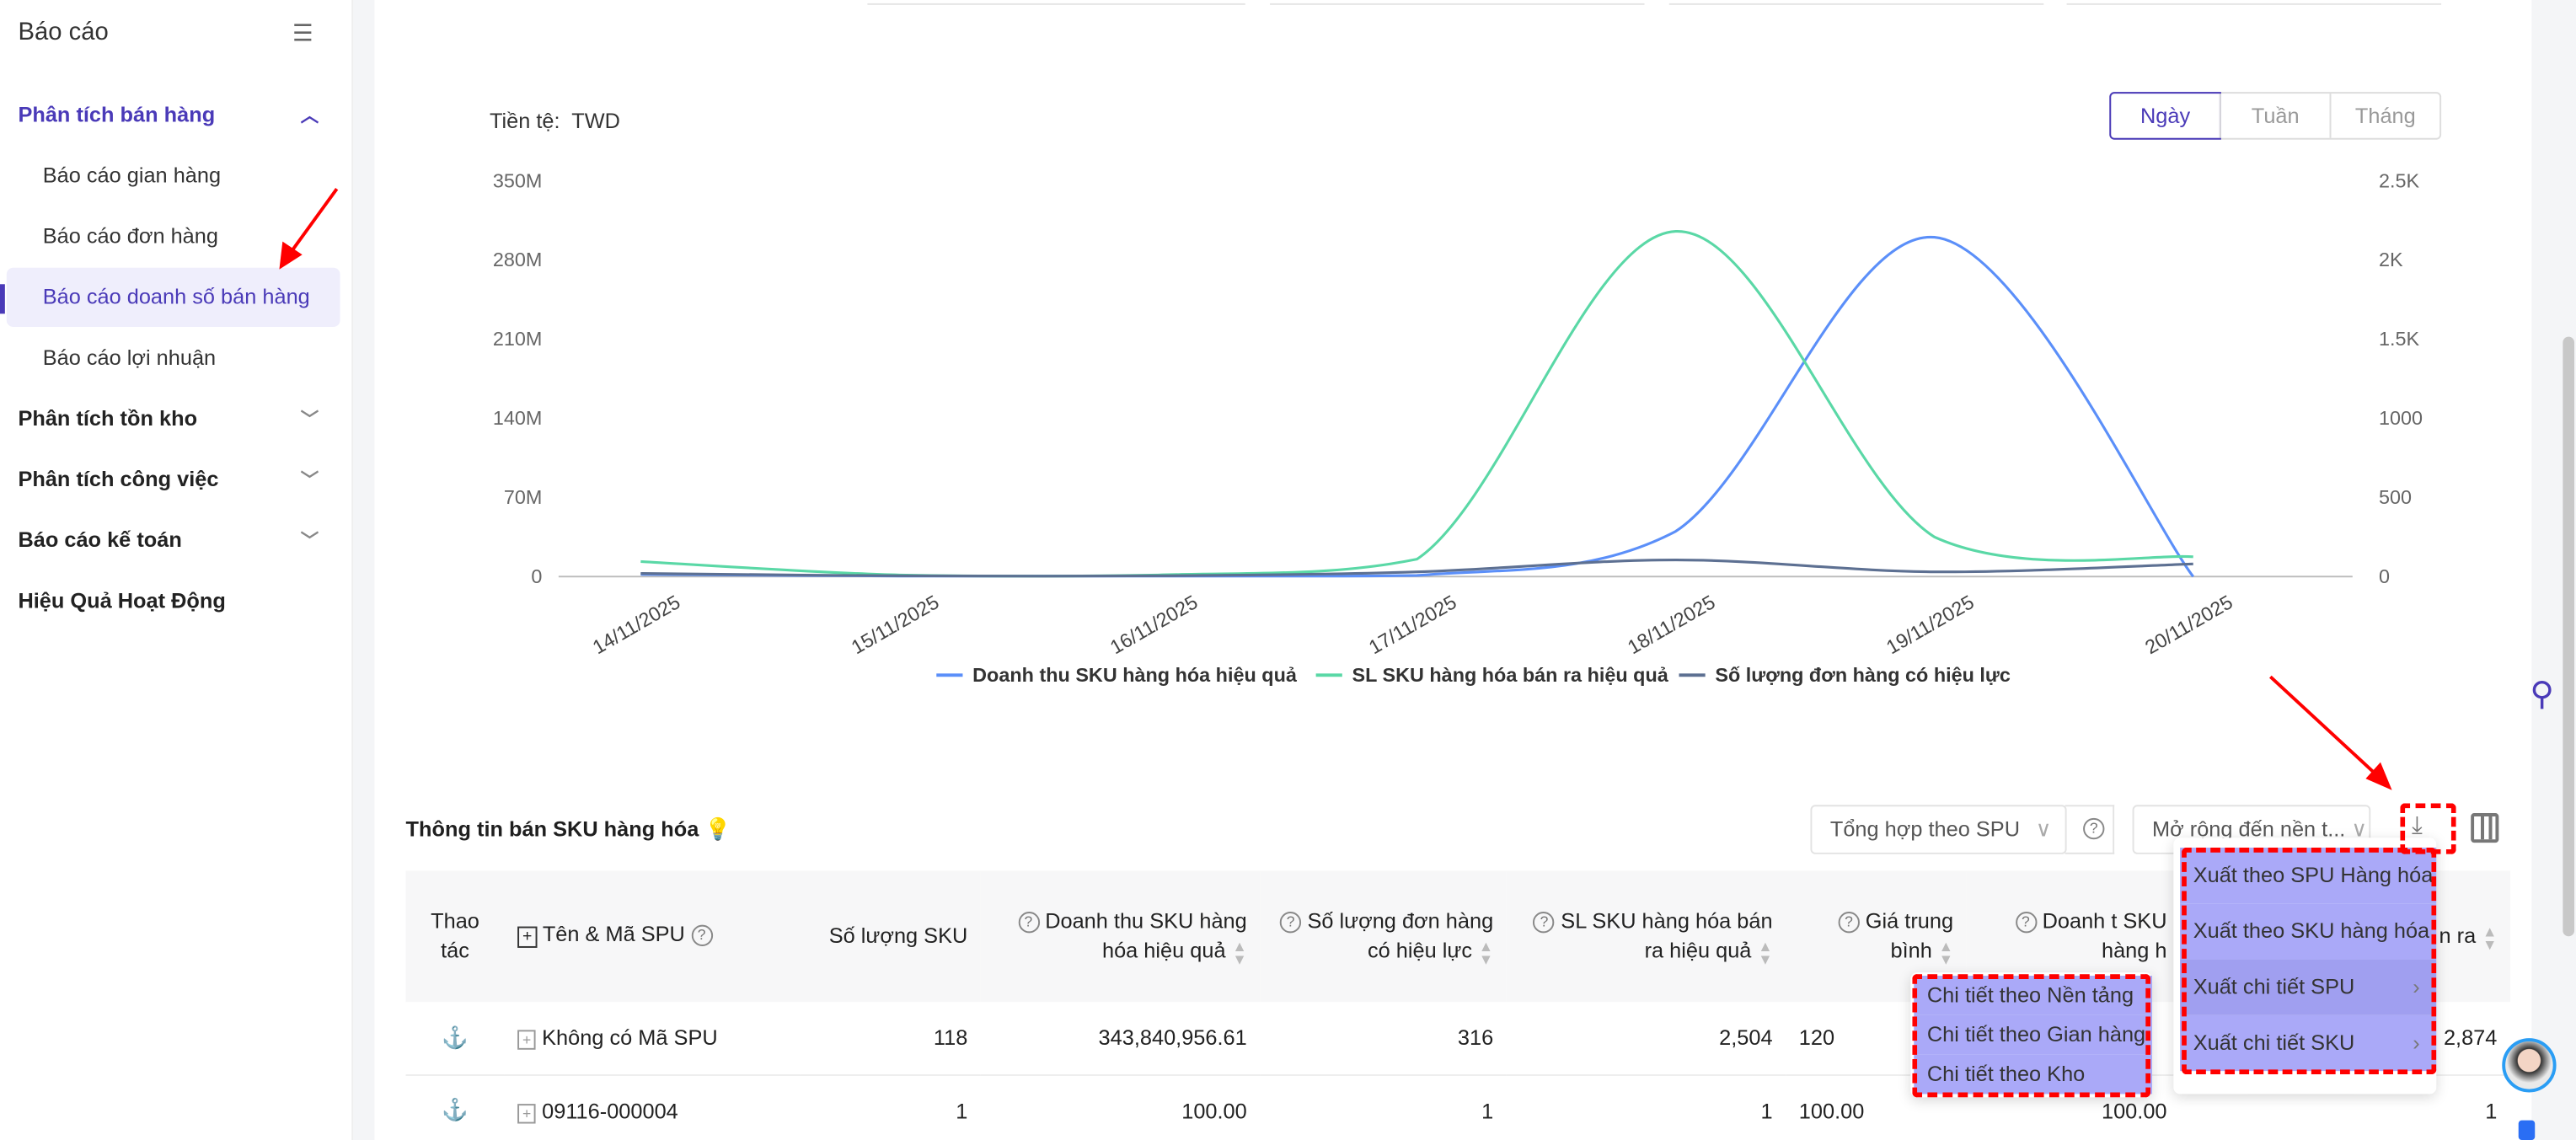  I want to click on aggregate-select: Tổng hợp theo SPU ∨?, so click(1957, 829).